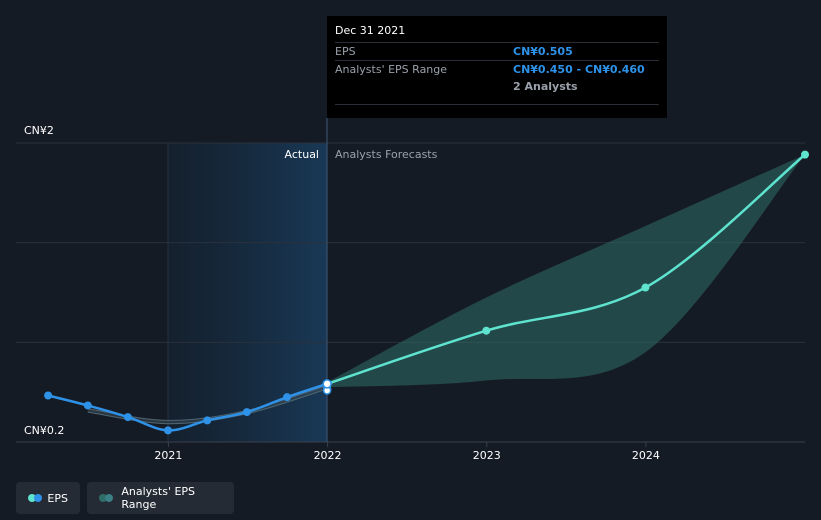  I want to click on tooltip-analysts: 2 Analysts, so click(545, 86).